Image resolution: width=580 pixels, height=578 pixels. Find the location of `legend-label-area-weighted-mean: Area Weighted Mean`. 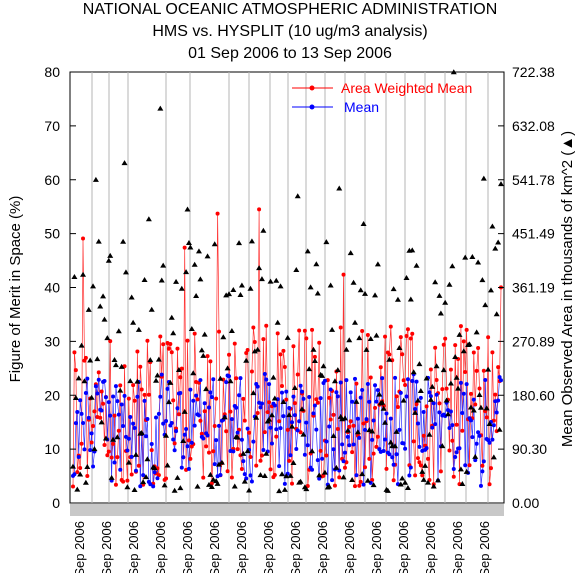

legend-label-area-weighted-mean: Area Weighted Mean is located at coordinates (406, 88).